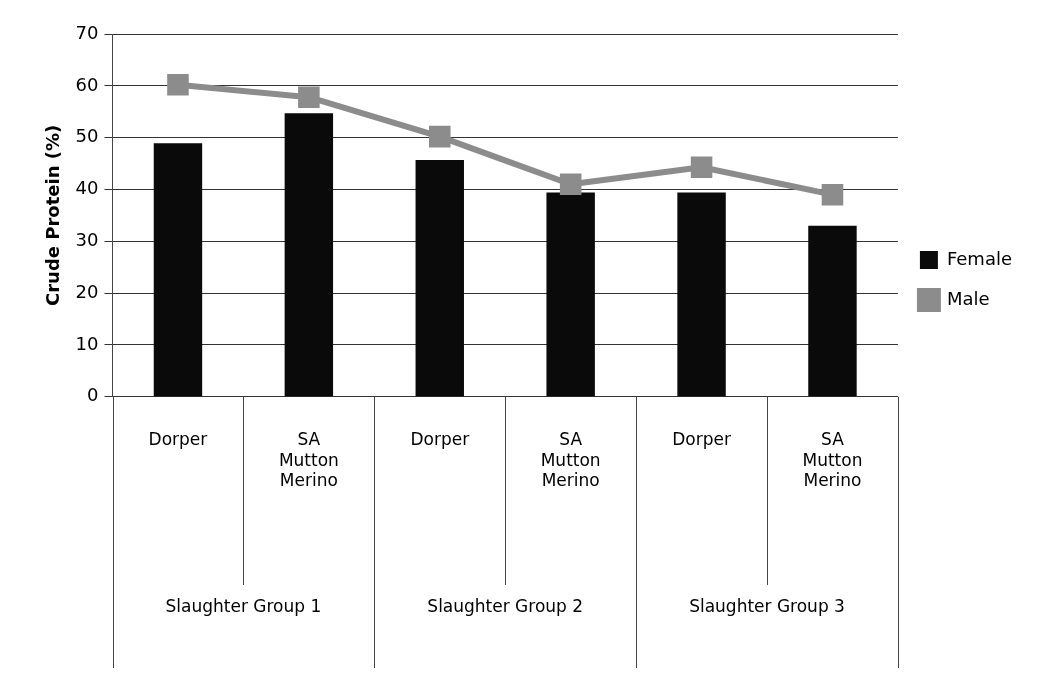 The width and height of the screenshot is (1062, 676). Describe the element at coordinates (505, 606) in the screenshot. I see `text: Slaughter Group 2` at that location.